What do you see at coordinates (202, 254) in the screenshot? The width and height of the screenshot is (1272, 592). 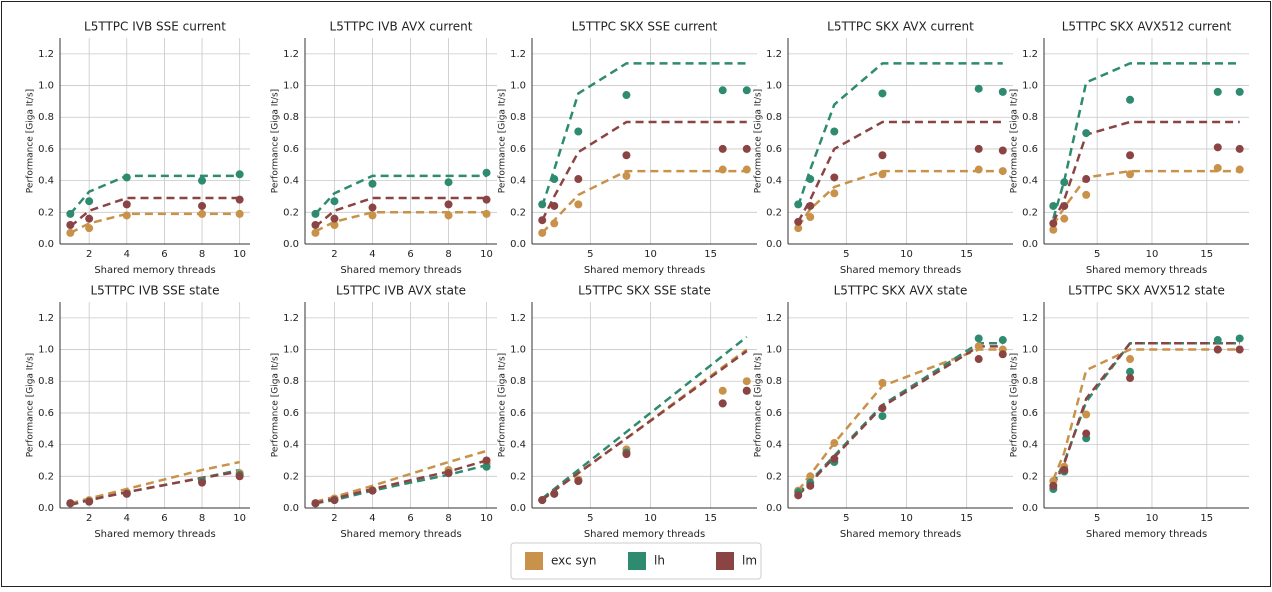 I see `x-tick-label: 8` at bounding box center [202, 254].